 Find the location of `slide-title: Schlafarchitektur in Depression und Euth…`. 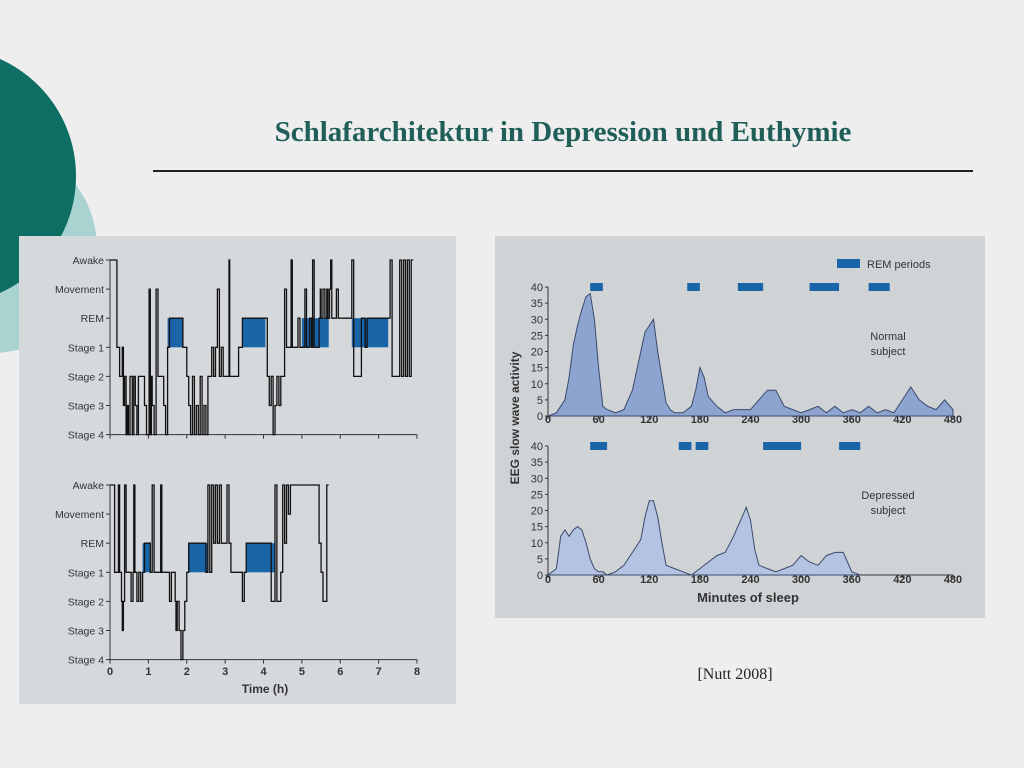

slide-title: Schlafarchitektur in Depression und Euth… is located at coordinates (563, 132).